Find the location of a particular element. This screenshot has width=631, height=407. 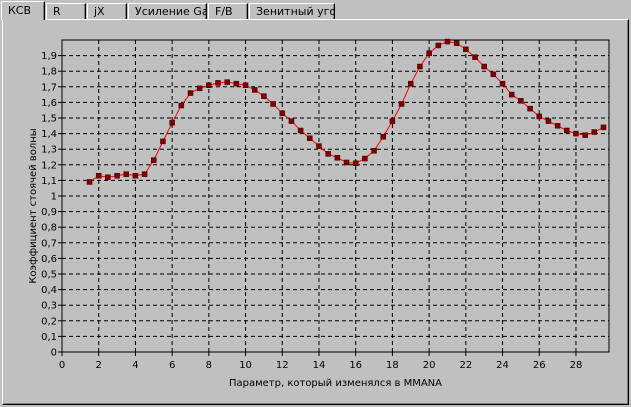

y-tick-label: 0,3 is located at coordinates (49, 306).